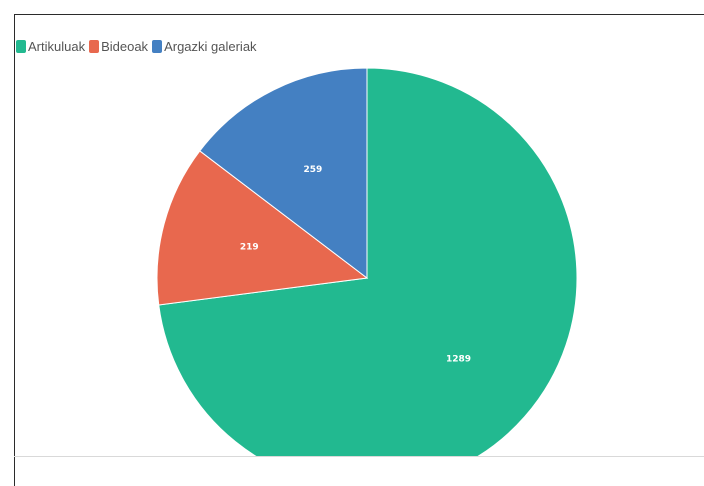 This screenshot has width=704, height=486. Describe the element at coordinates (94, 46) in the screenshot. I see `legend-swatch-bideoak` at that location.